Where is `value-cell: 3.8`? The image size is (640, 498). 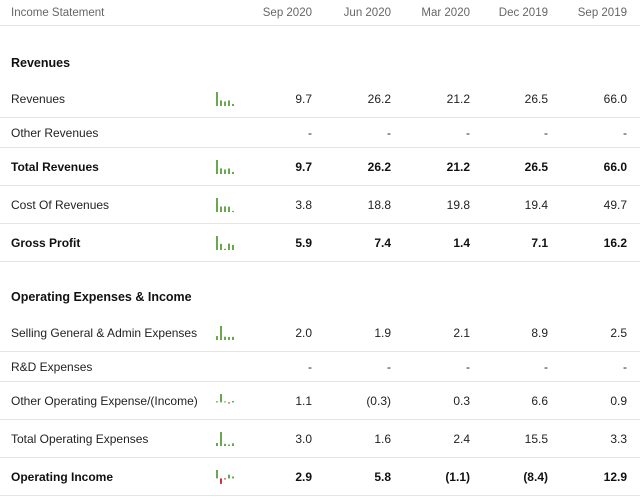
value-cell: 3.8 is located at coordinates (303, 204).